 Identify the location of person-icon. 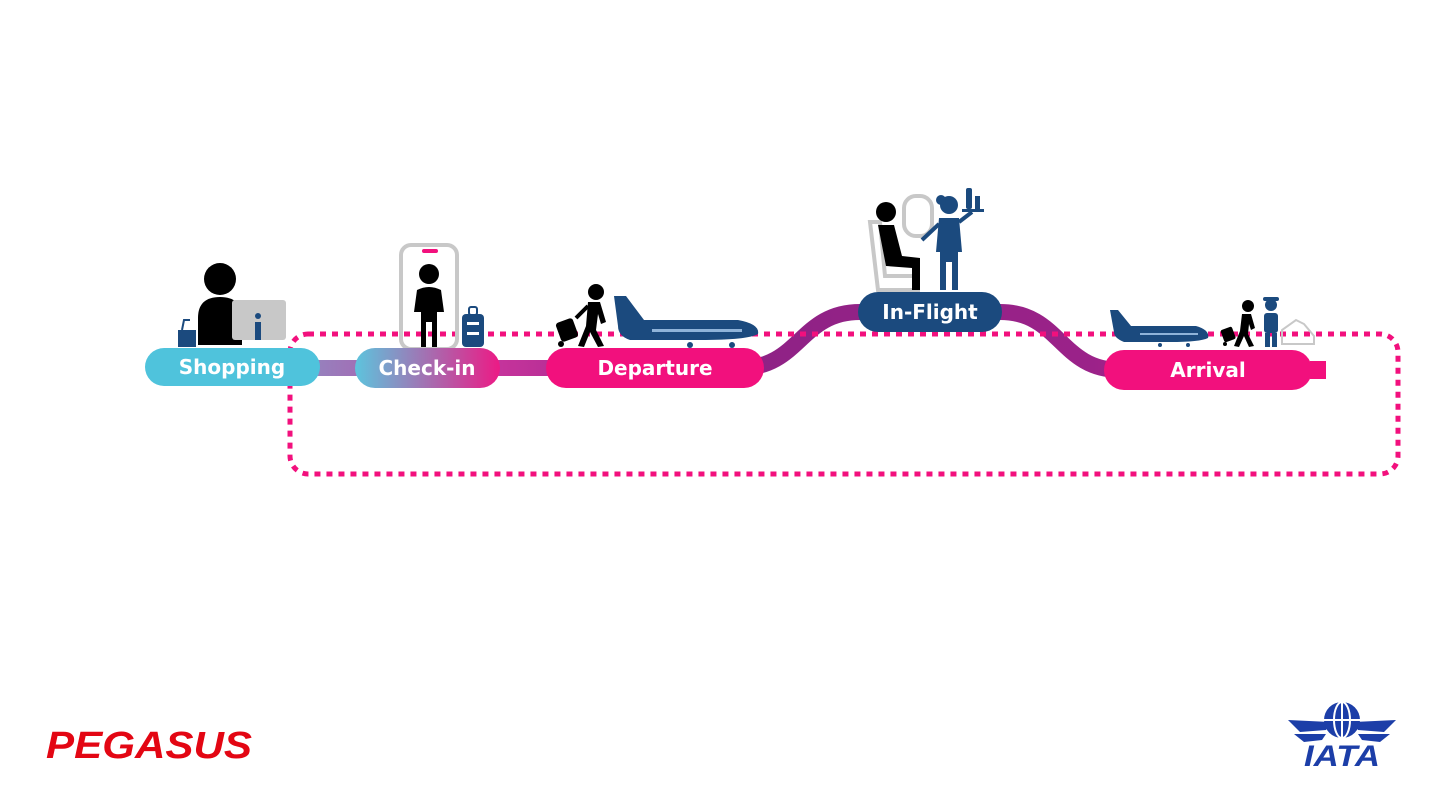
(429, 305).